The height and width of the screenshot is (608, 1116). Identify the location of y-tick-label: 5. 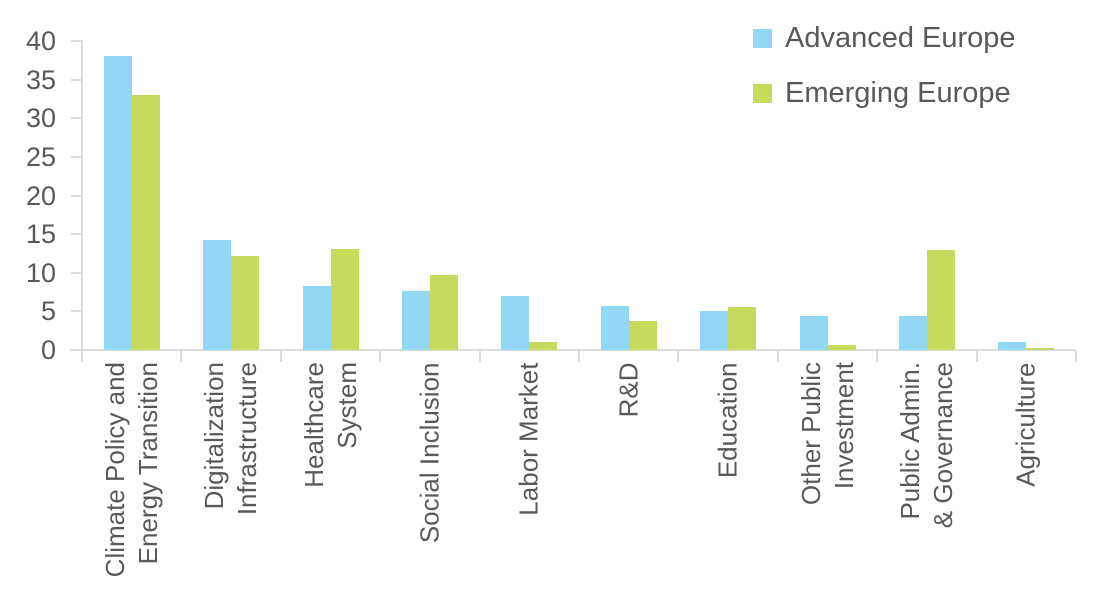
(48, 311).